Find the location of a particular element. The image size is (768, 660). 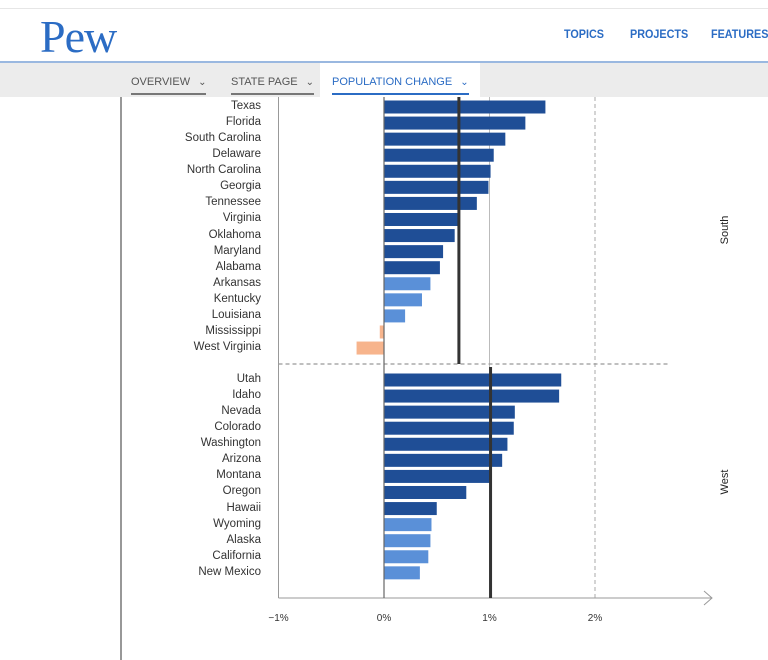

state-label: Wyoming is located at coordinates (237, 523).